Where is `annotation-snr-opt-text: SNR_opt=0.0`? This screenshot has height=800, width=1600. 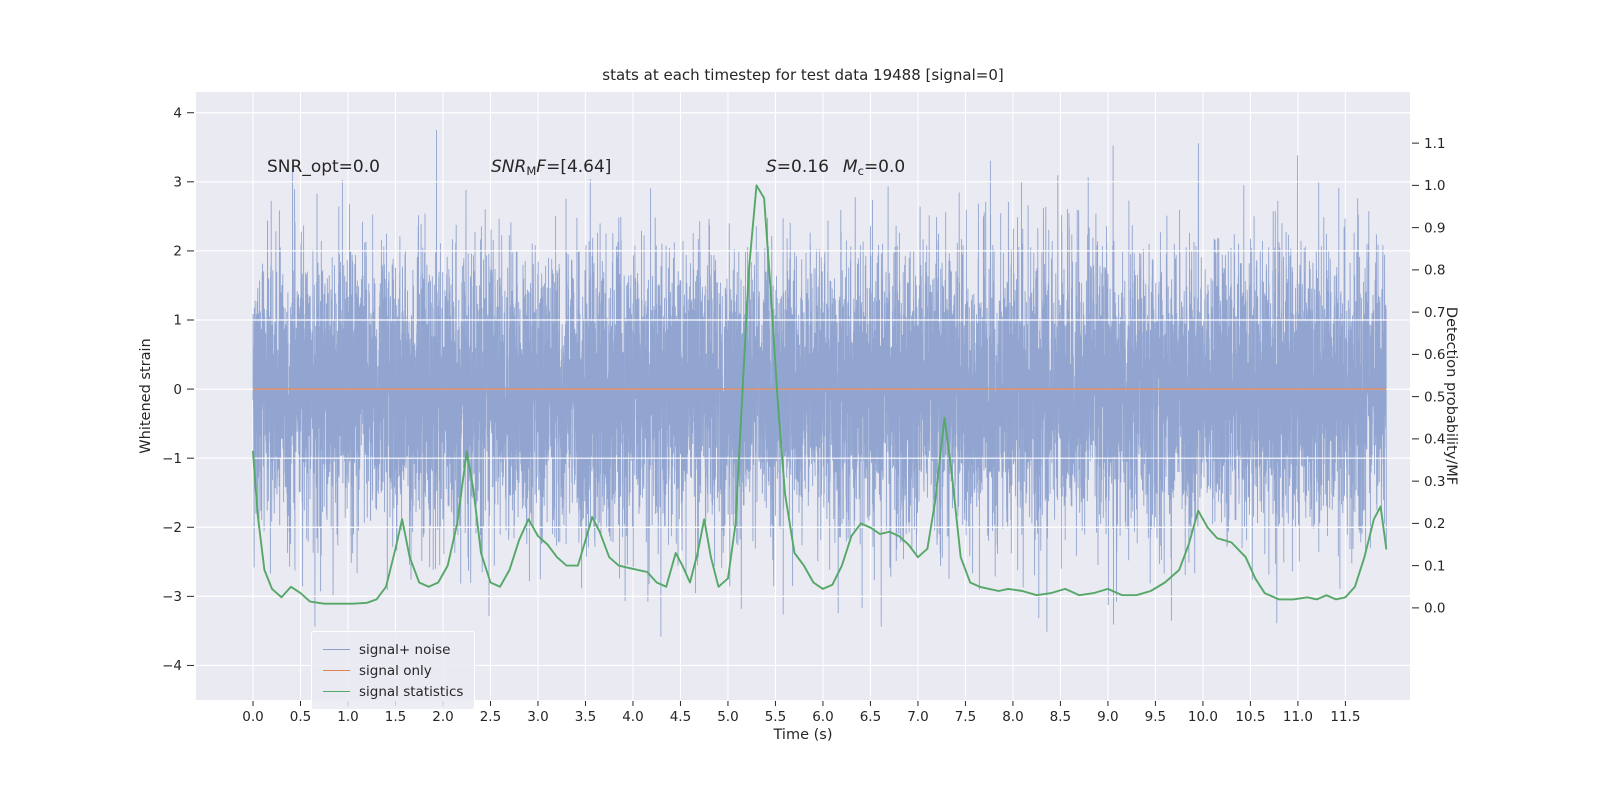 annotation-snr-opt-text: SNR_opt=0.0 is located at coordinates (323, 167).